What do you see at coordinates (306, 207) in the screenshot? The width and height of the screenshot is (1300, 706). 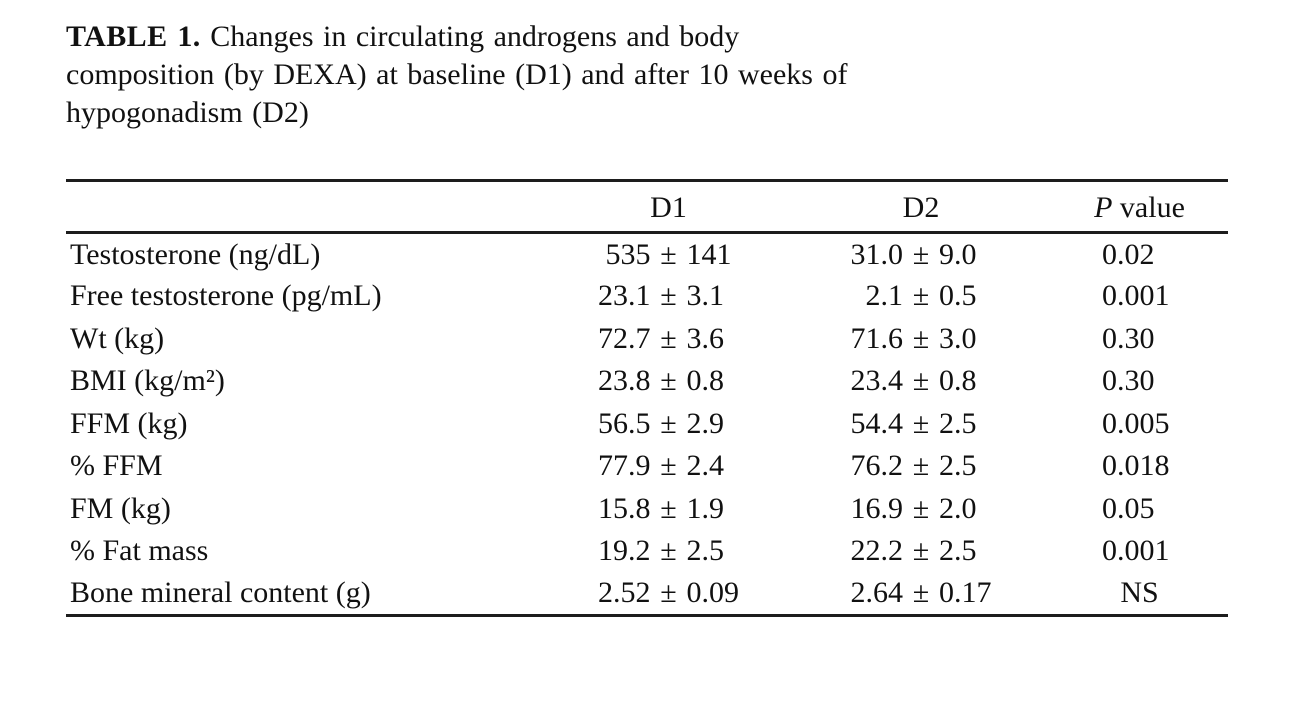 I see `header-parameter-blank` at bounding box center [306, 207].